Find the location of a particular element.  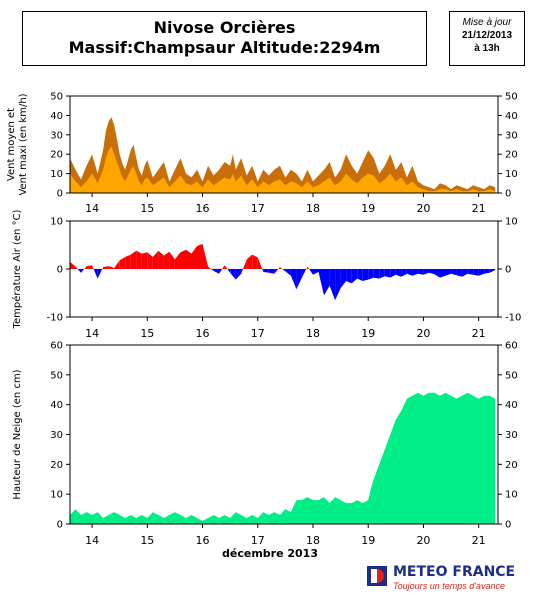

y-axis-label: Vent moyen et is located at coordinates (11, 144).